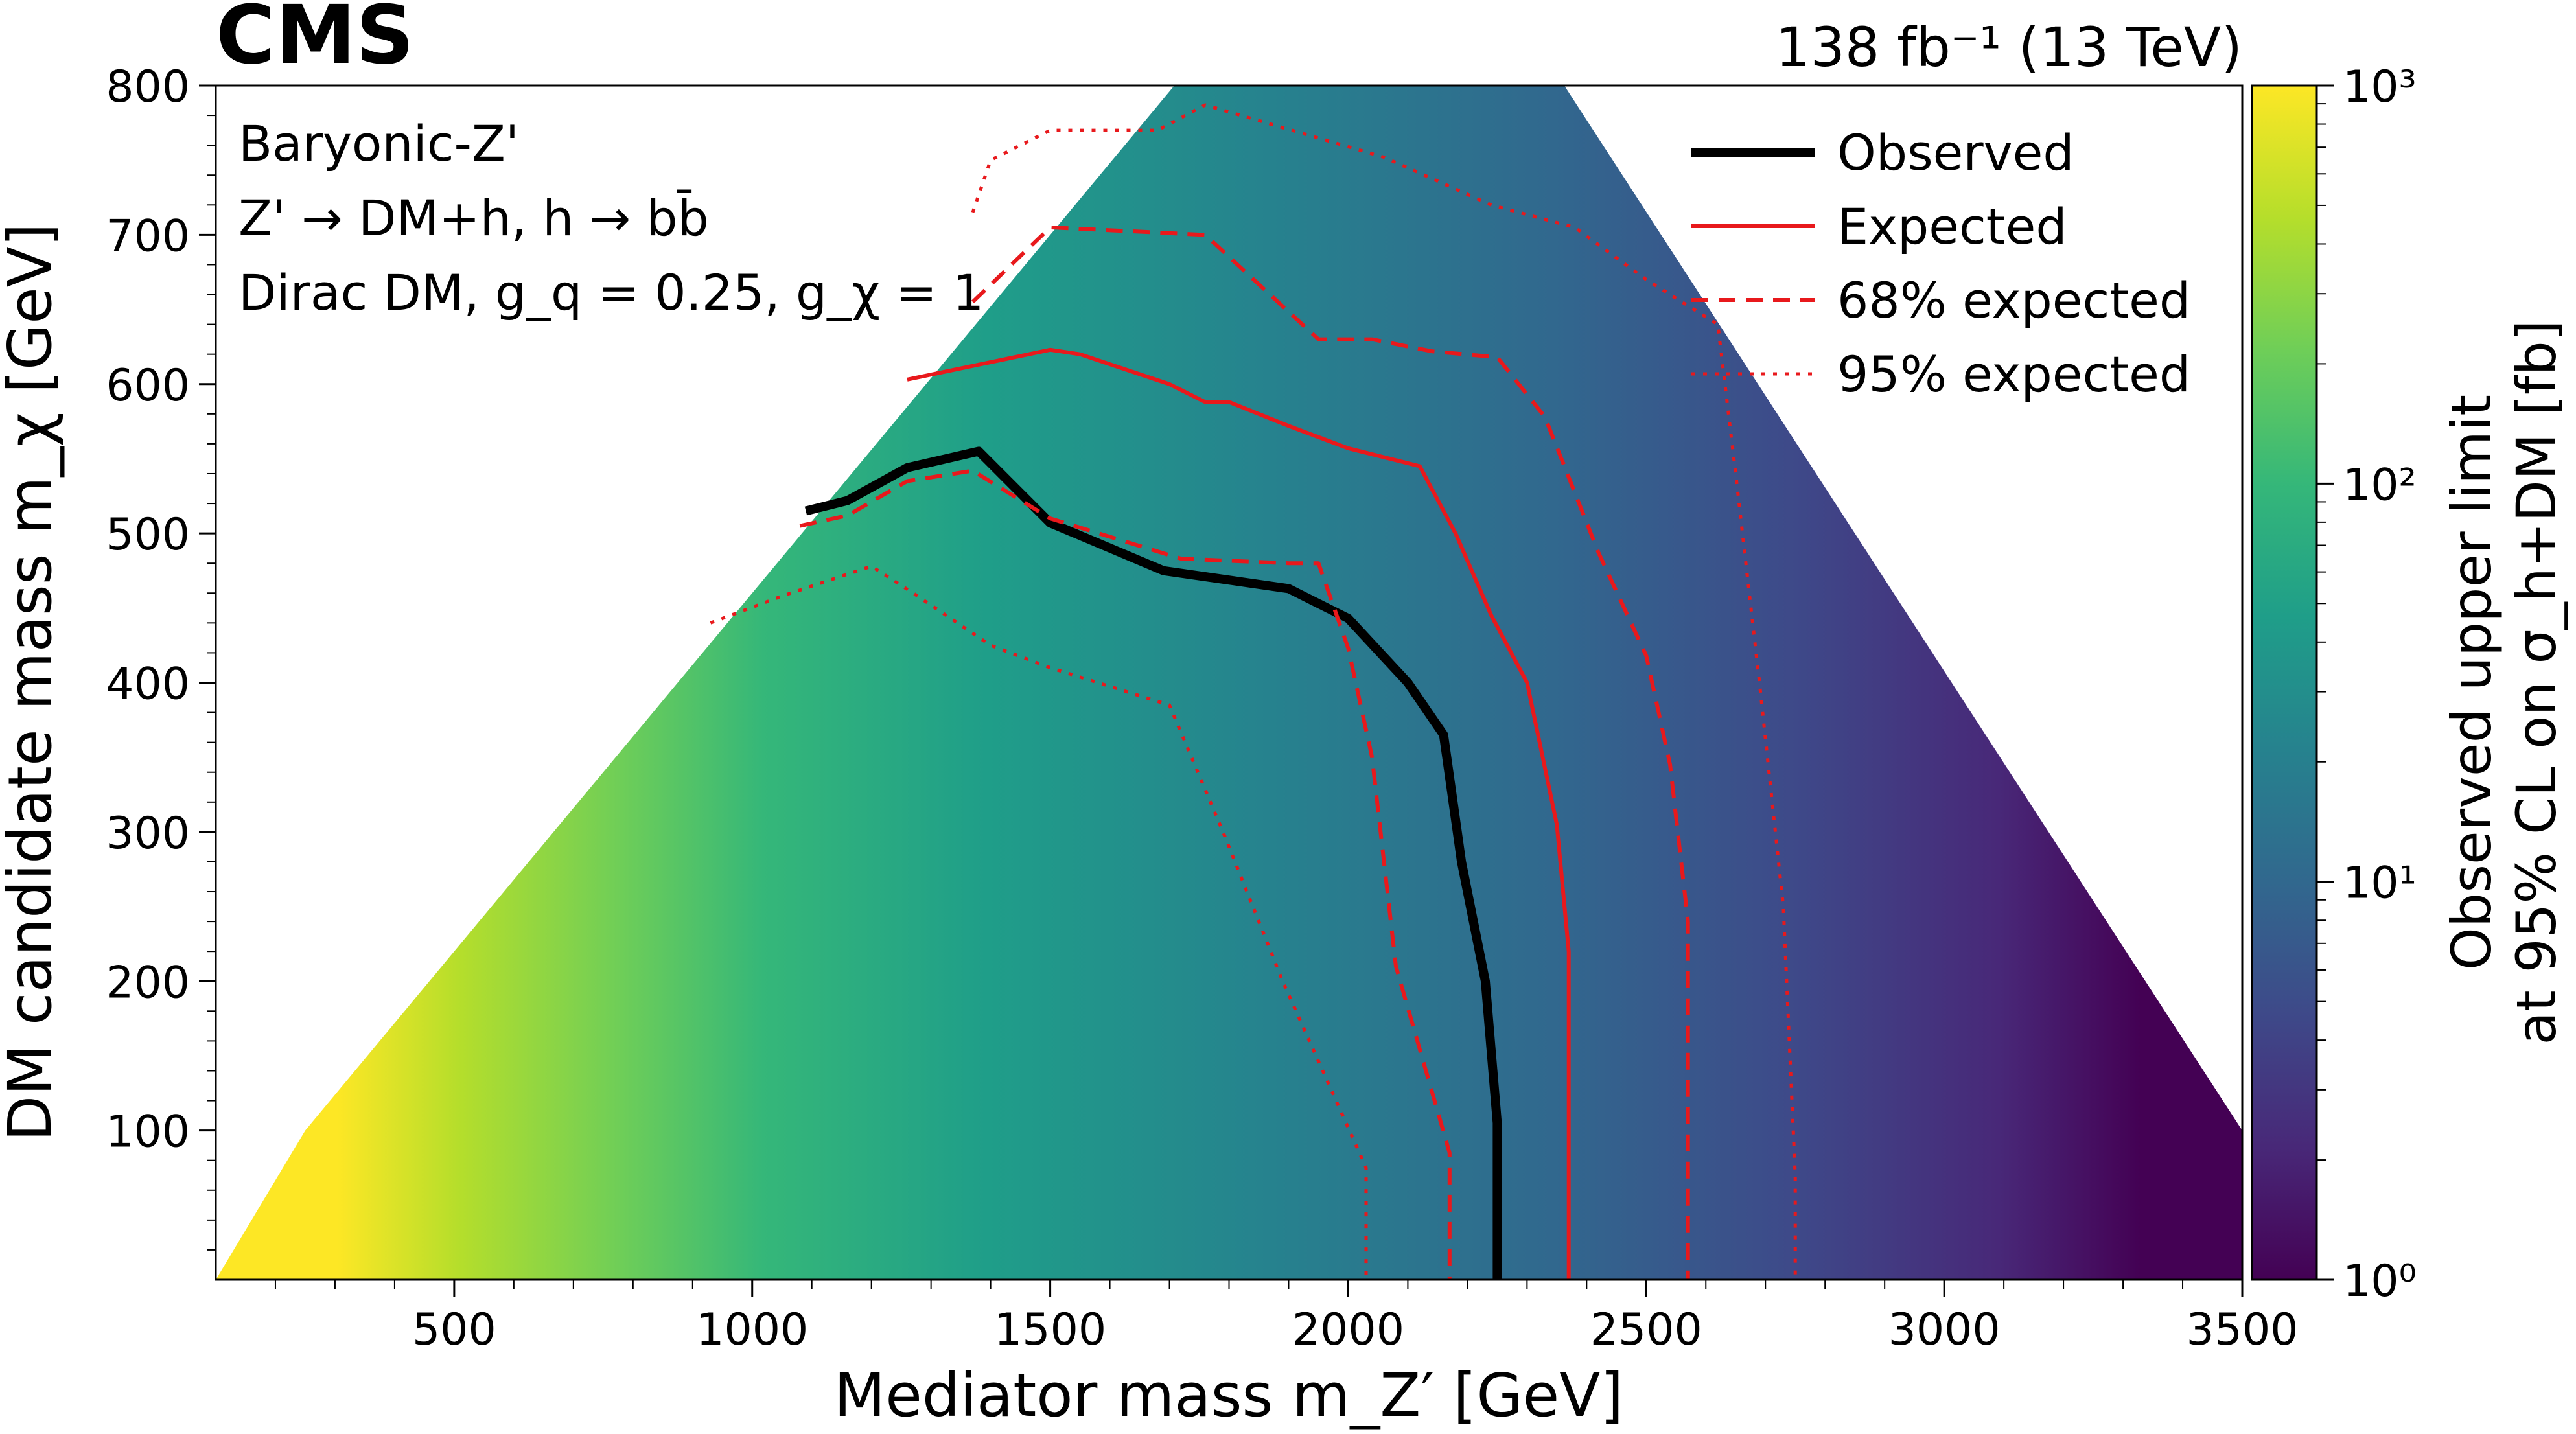  What do you see at coordinates (2013, 300) in the screenshot?
I see `legend-label: 68% expected` at bounding box center [2013, 300].